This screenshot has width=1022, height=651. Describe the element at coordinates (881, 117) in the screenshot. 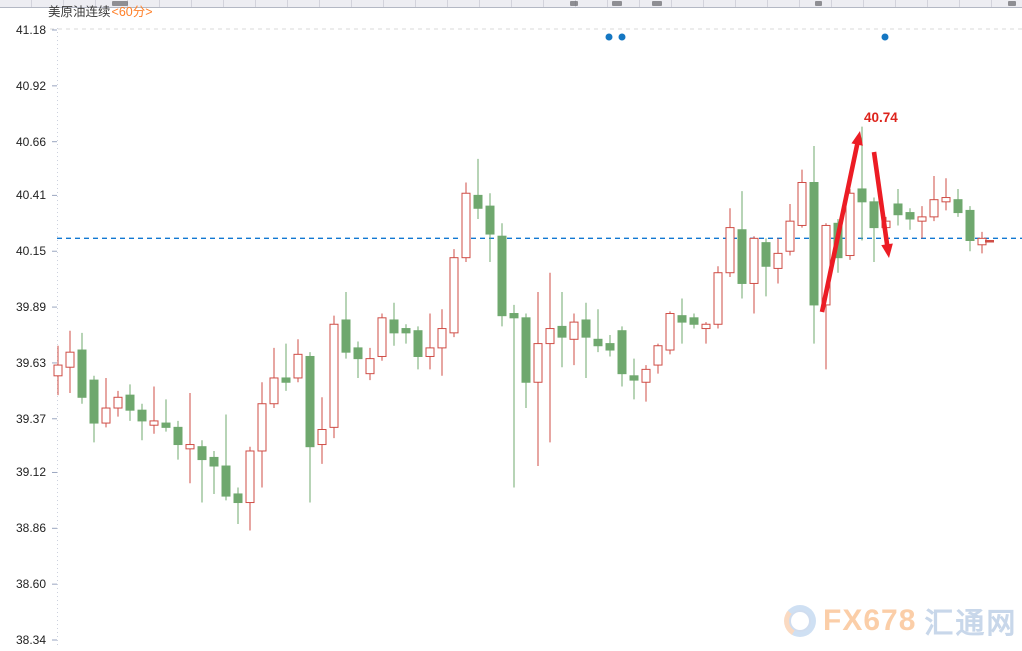

I see `peak-price-label: 40.74` at that location.